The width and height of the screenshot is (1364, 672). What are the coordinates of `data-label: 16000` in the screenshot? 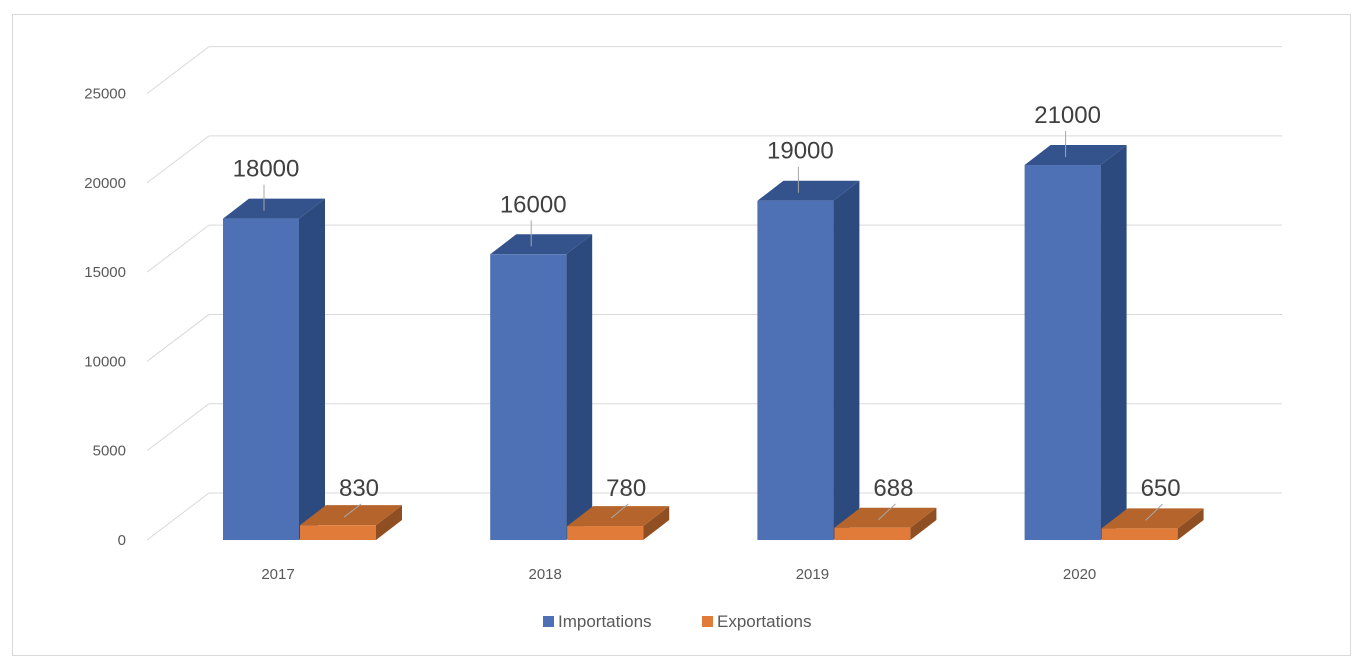 It's located at (533, 204).